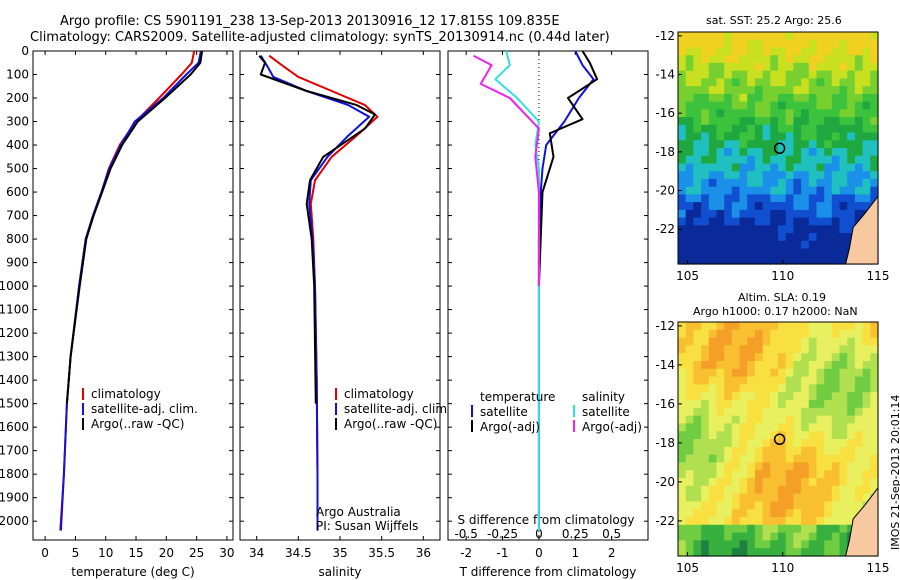 The height and width of the screenshot is (580, 900). I want to click on x-tick-label: 36, so click(423, 553).